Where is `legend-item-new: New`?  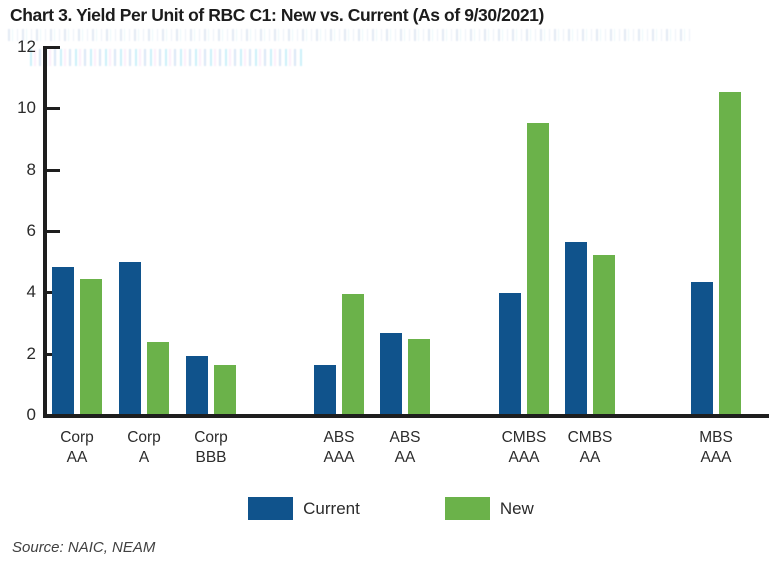
legend-item-new: New is located at coordinates (489, 508).